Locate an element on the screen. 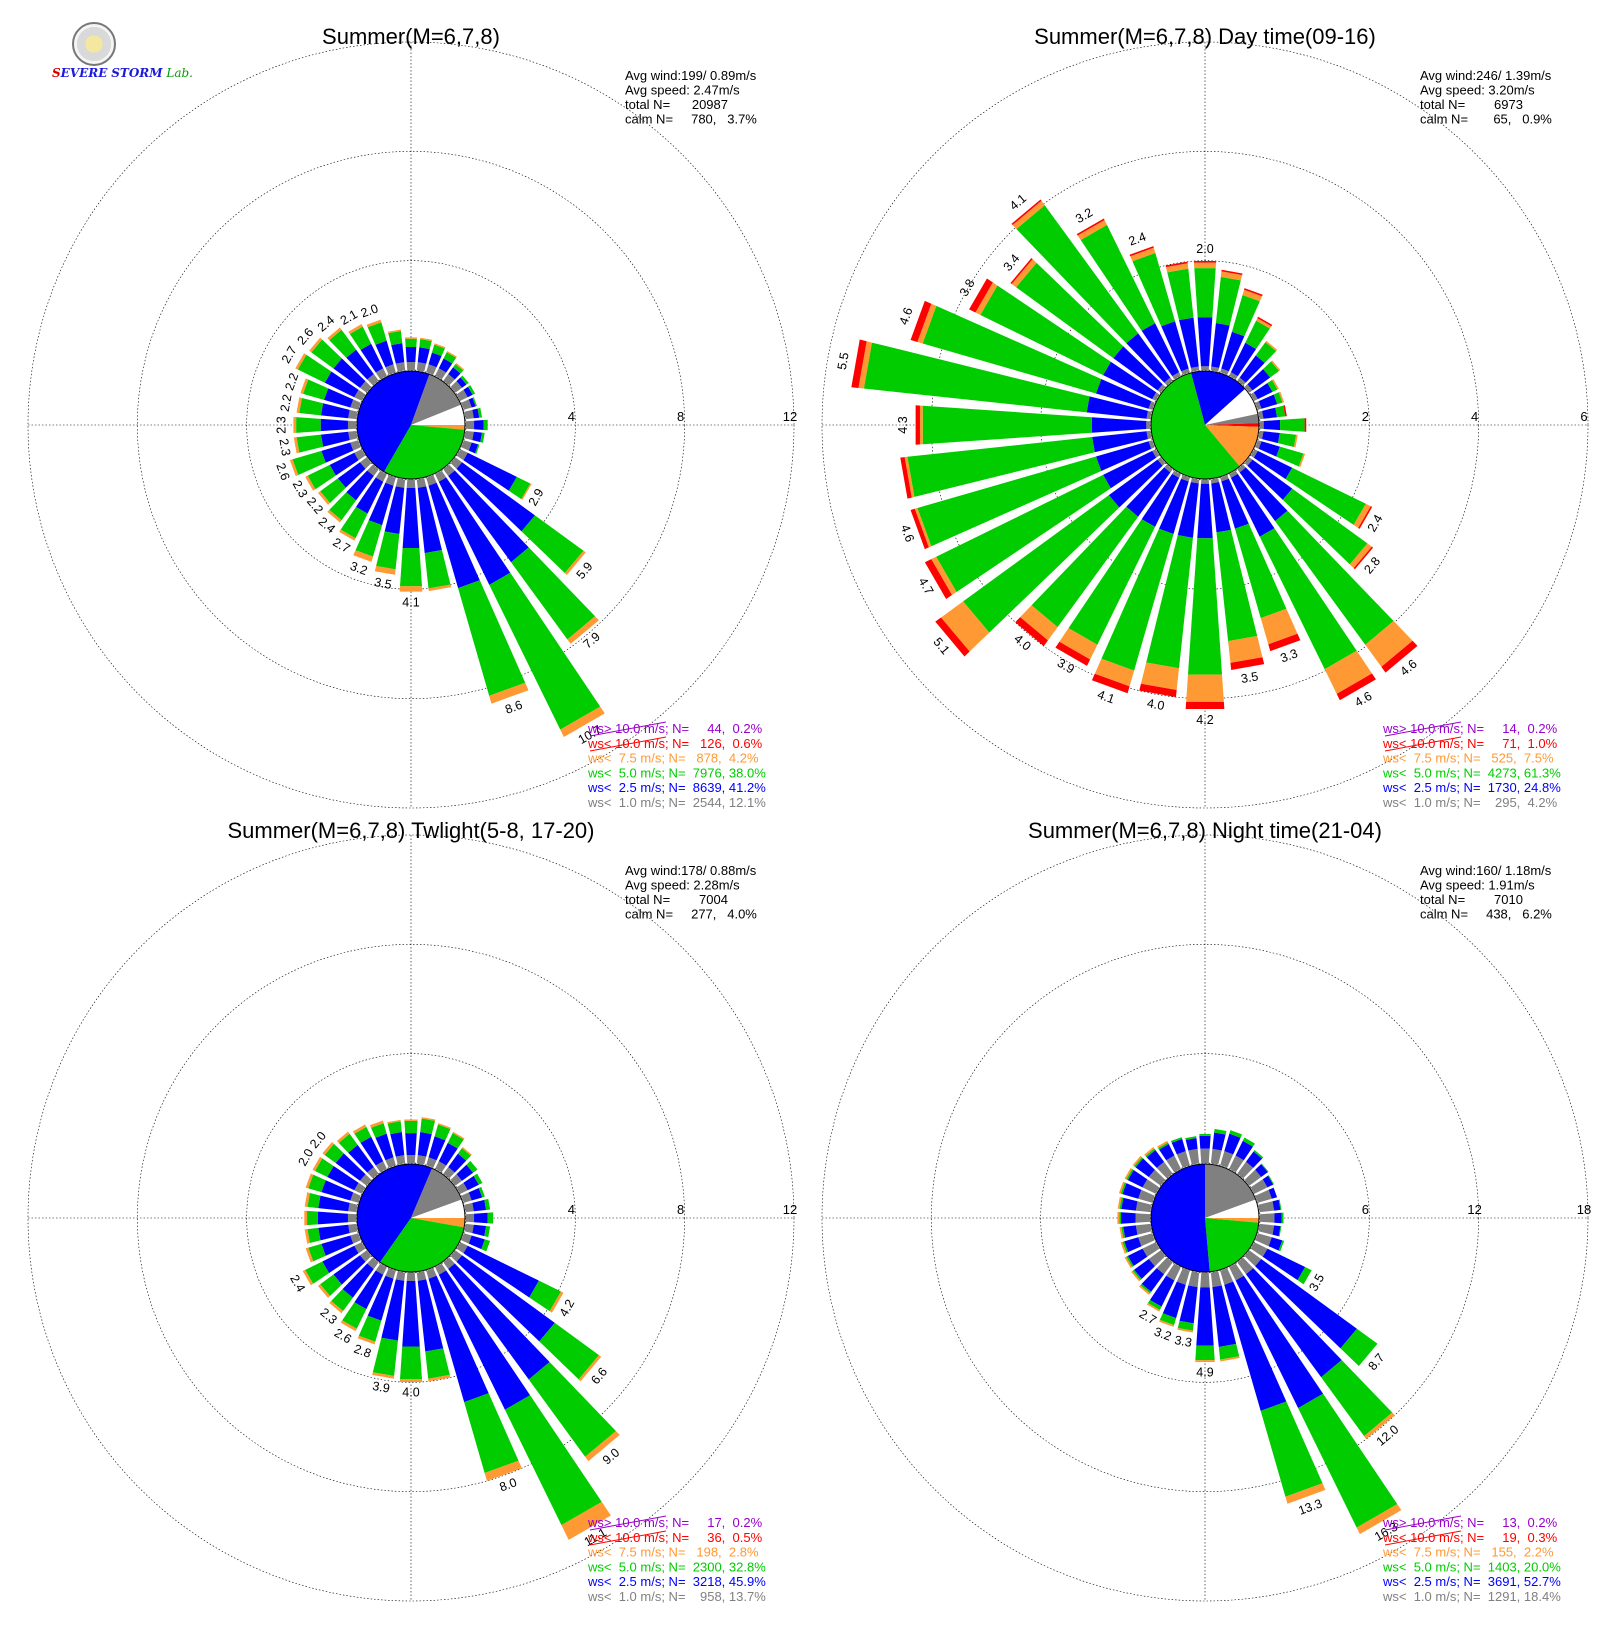  sector-total-label: 3.2 is located at coordinates (1162, 1334).